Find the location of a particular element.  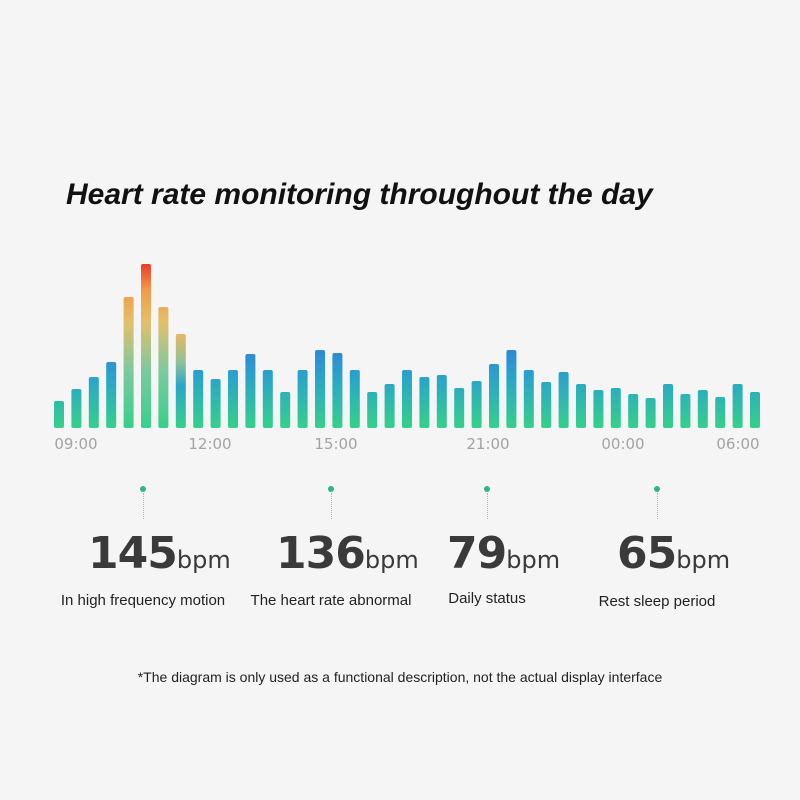

x-tick-label: 00:00 is located at coordinates (622, 444).